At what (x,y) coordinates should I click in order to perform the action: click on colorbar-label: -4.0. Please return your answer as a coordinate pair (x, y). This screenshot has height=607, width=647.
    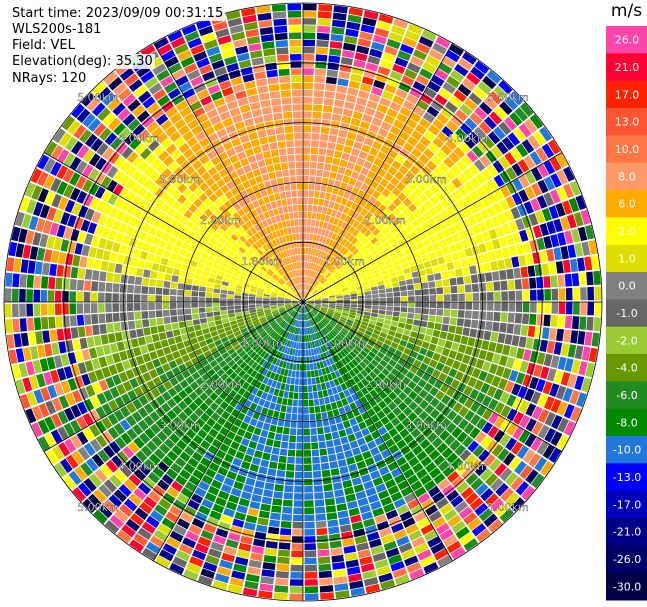
    Looking at the image, I should click on (626, 368).